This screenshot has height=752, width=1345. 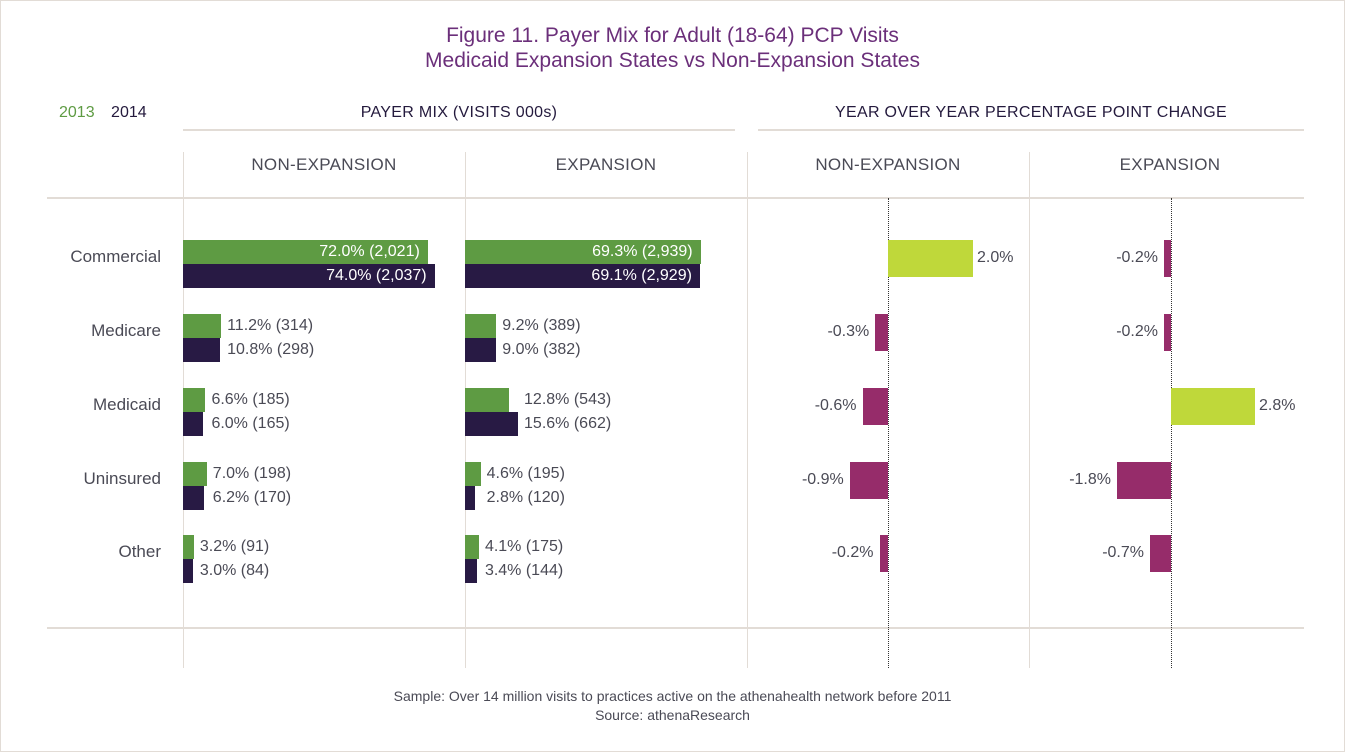 What do you see at coordinates (525, 497) in the screenshot?
I see `data-label-2014: 2.8% (120)` at bounding box center [525, 497].